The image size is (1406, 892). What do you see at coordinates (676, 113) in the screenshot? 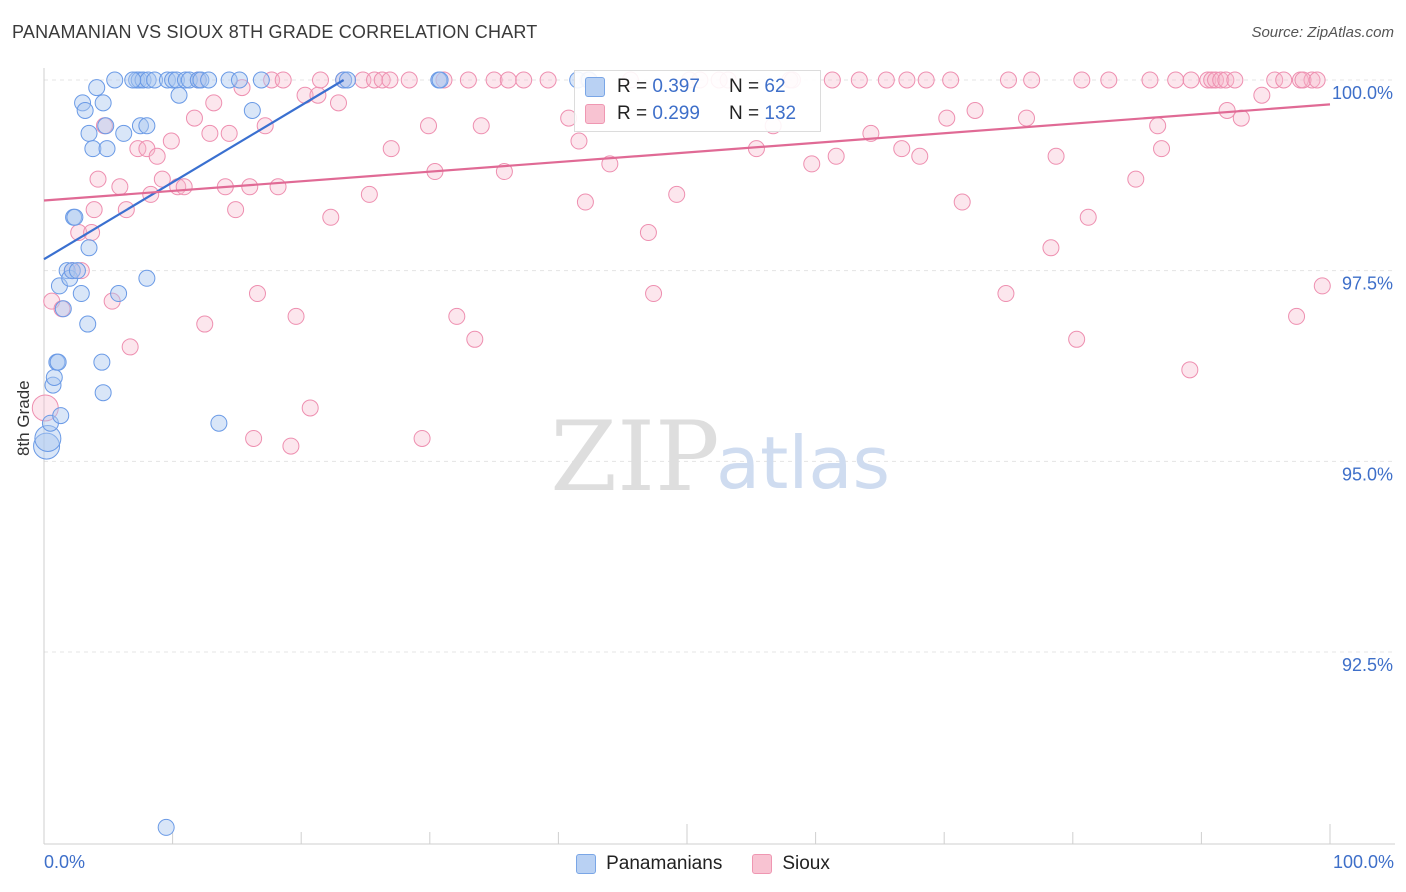
I see `r-value: 0.299` at bounding box center [676, 113].